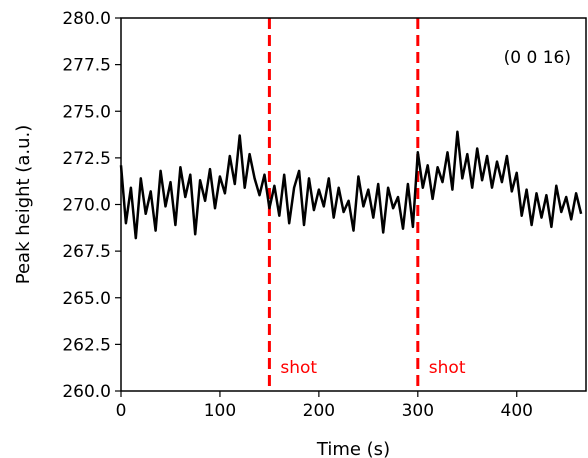 The width and height of the screenshot is (588, 458). Describe the element at coordinates (418, 411) in the screenshot. I see `x-tick-label: 300` at that location.